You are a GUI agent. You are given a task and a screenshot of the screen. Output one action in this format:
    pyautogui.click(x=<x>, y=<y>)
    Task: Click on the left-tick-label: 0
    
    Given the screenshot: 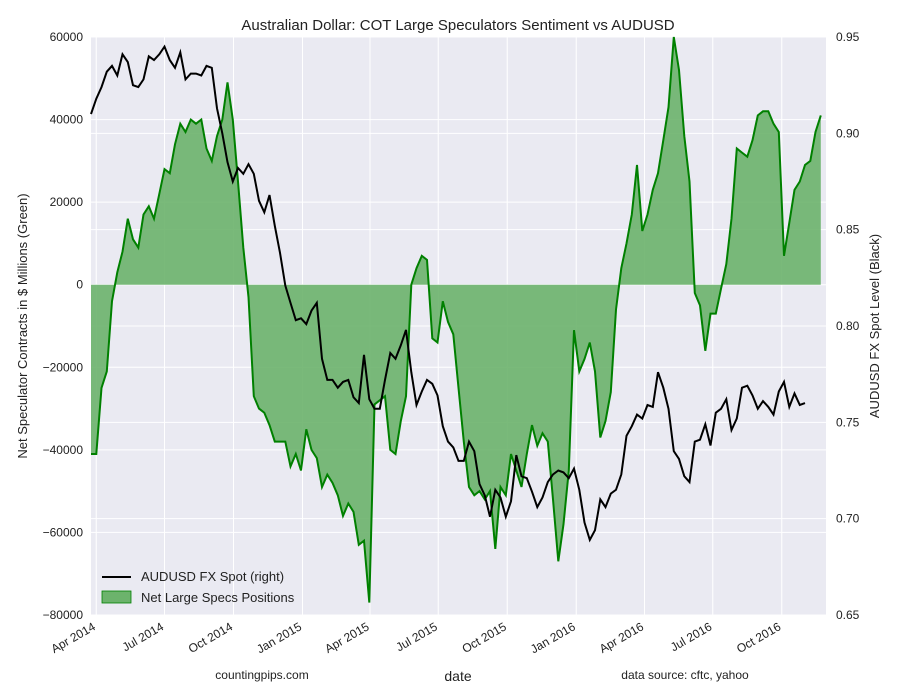 What is the action you would take?
    pyautogui.click(x=79, y=285)
    